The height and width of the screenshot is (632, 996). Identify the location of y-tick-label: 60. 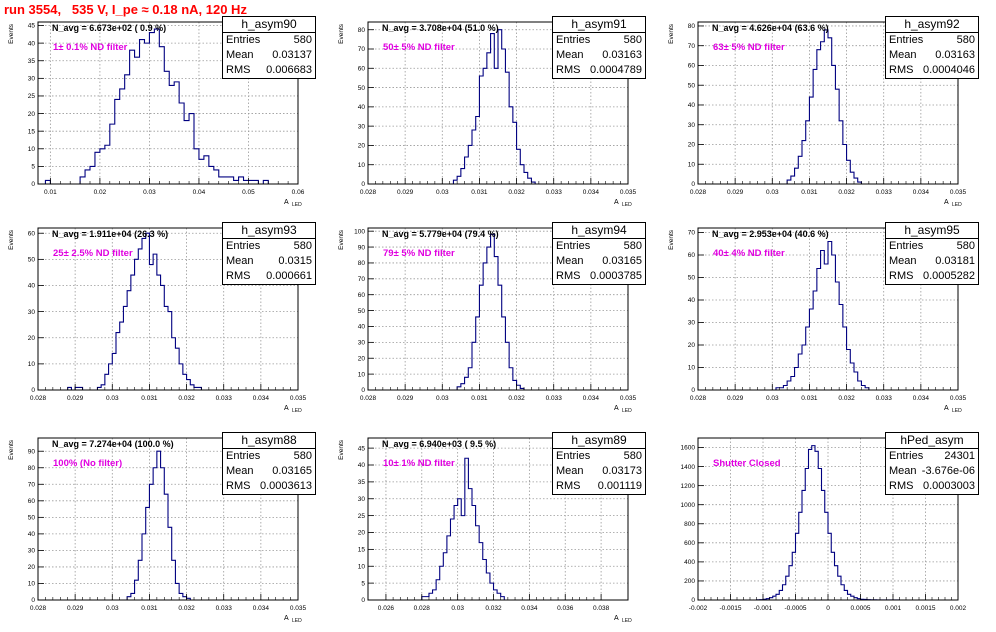
(692, 66).